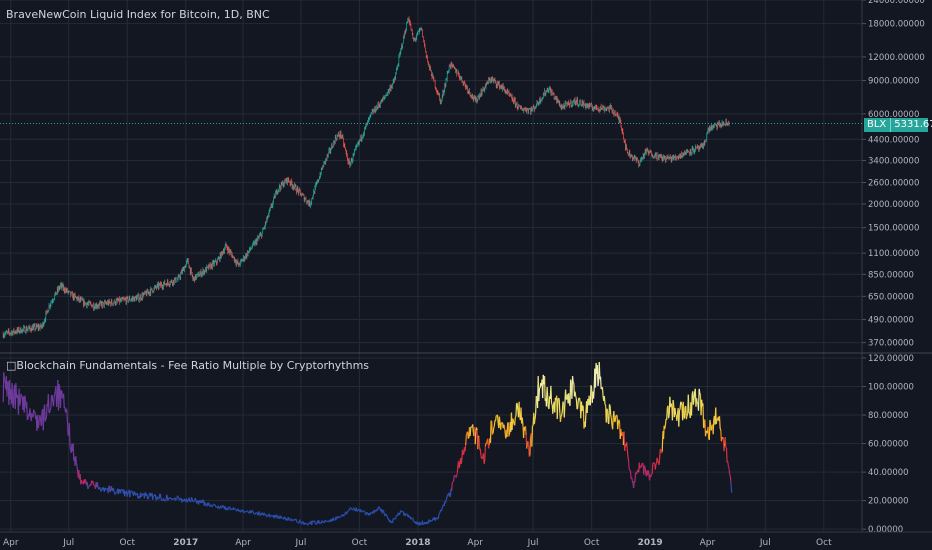  What do you see at coordinates (891, 344) in the screenshot?
I see `y-tick-label: 370.00000` at bounding box center [891, 344].